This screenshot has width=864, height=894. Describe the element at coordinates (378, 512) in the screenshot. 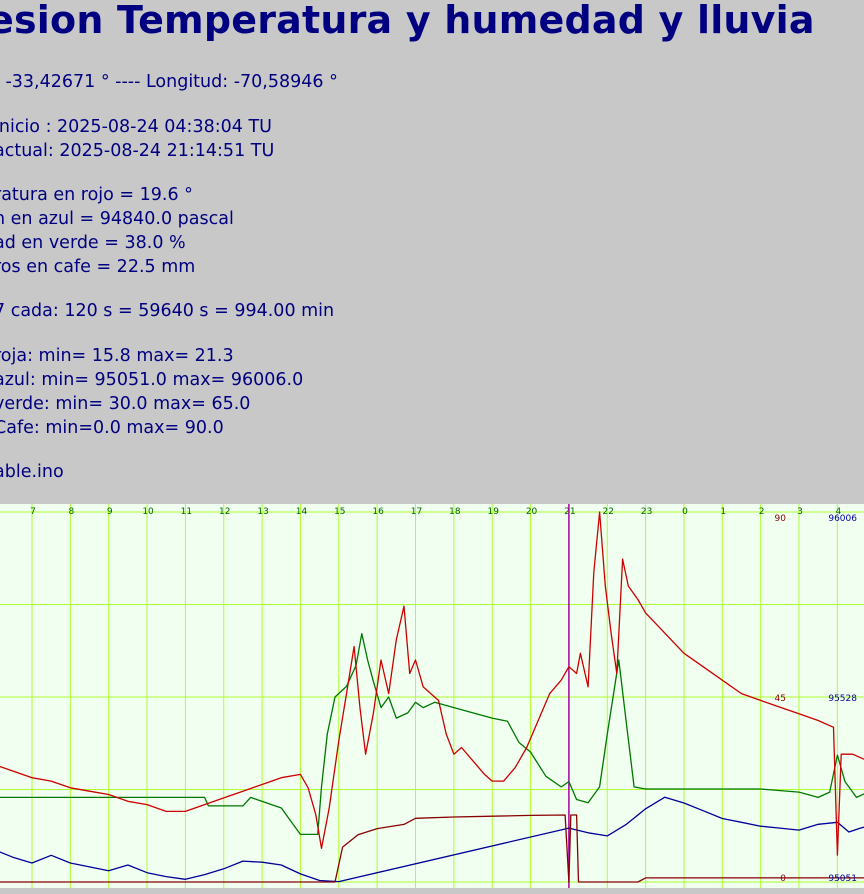

I see `hour-tick-label: 16` at that location.